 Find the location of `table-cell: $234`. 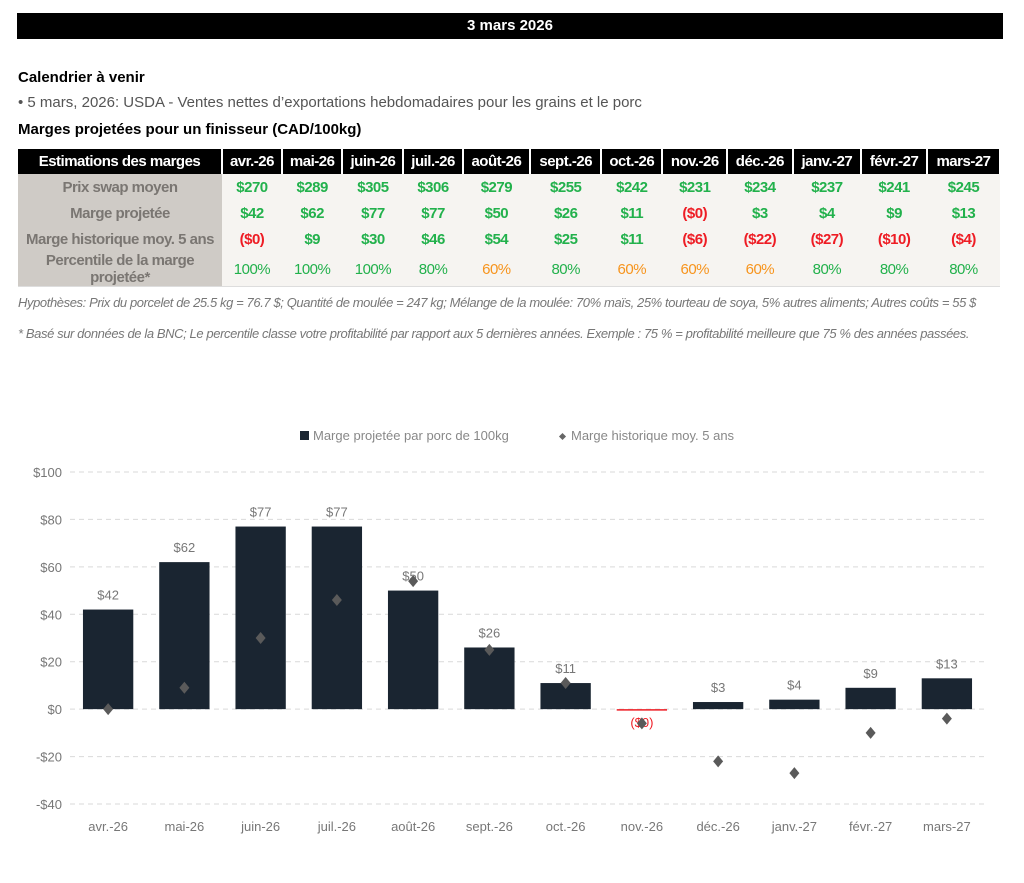

table-cell: $234 is located at coordinates (760, 187).